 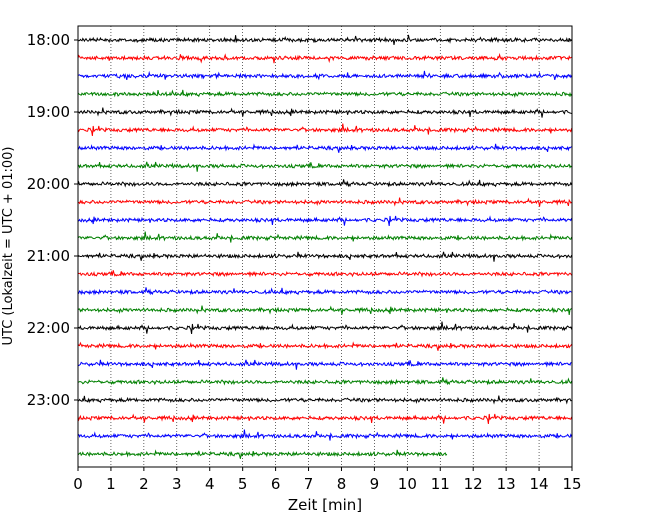 I want to click on x-tick-label: 12, so click(x=473, y=484).